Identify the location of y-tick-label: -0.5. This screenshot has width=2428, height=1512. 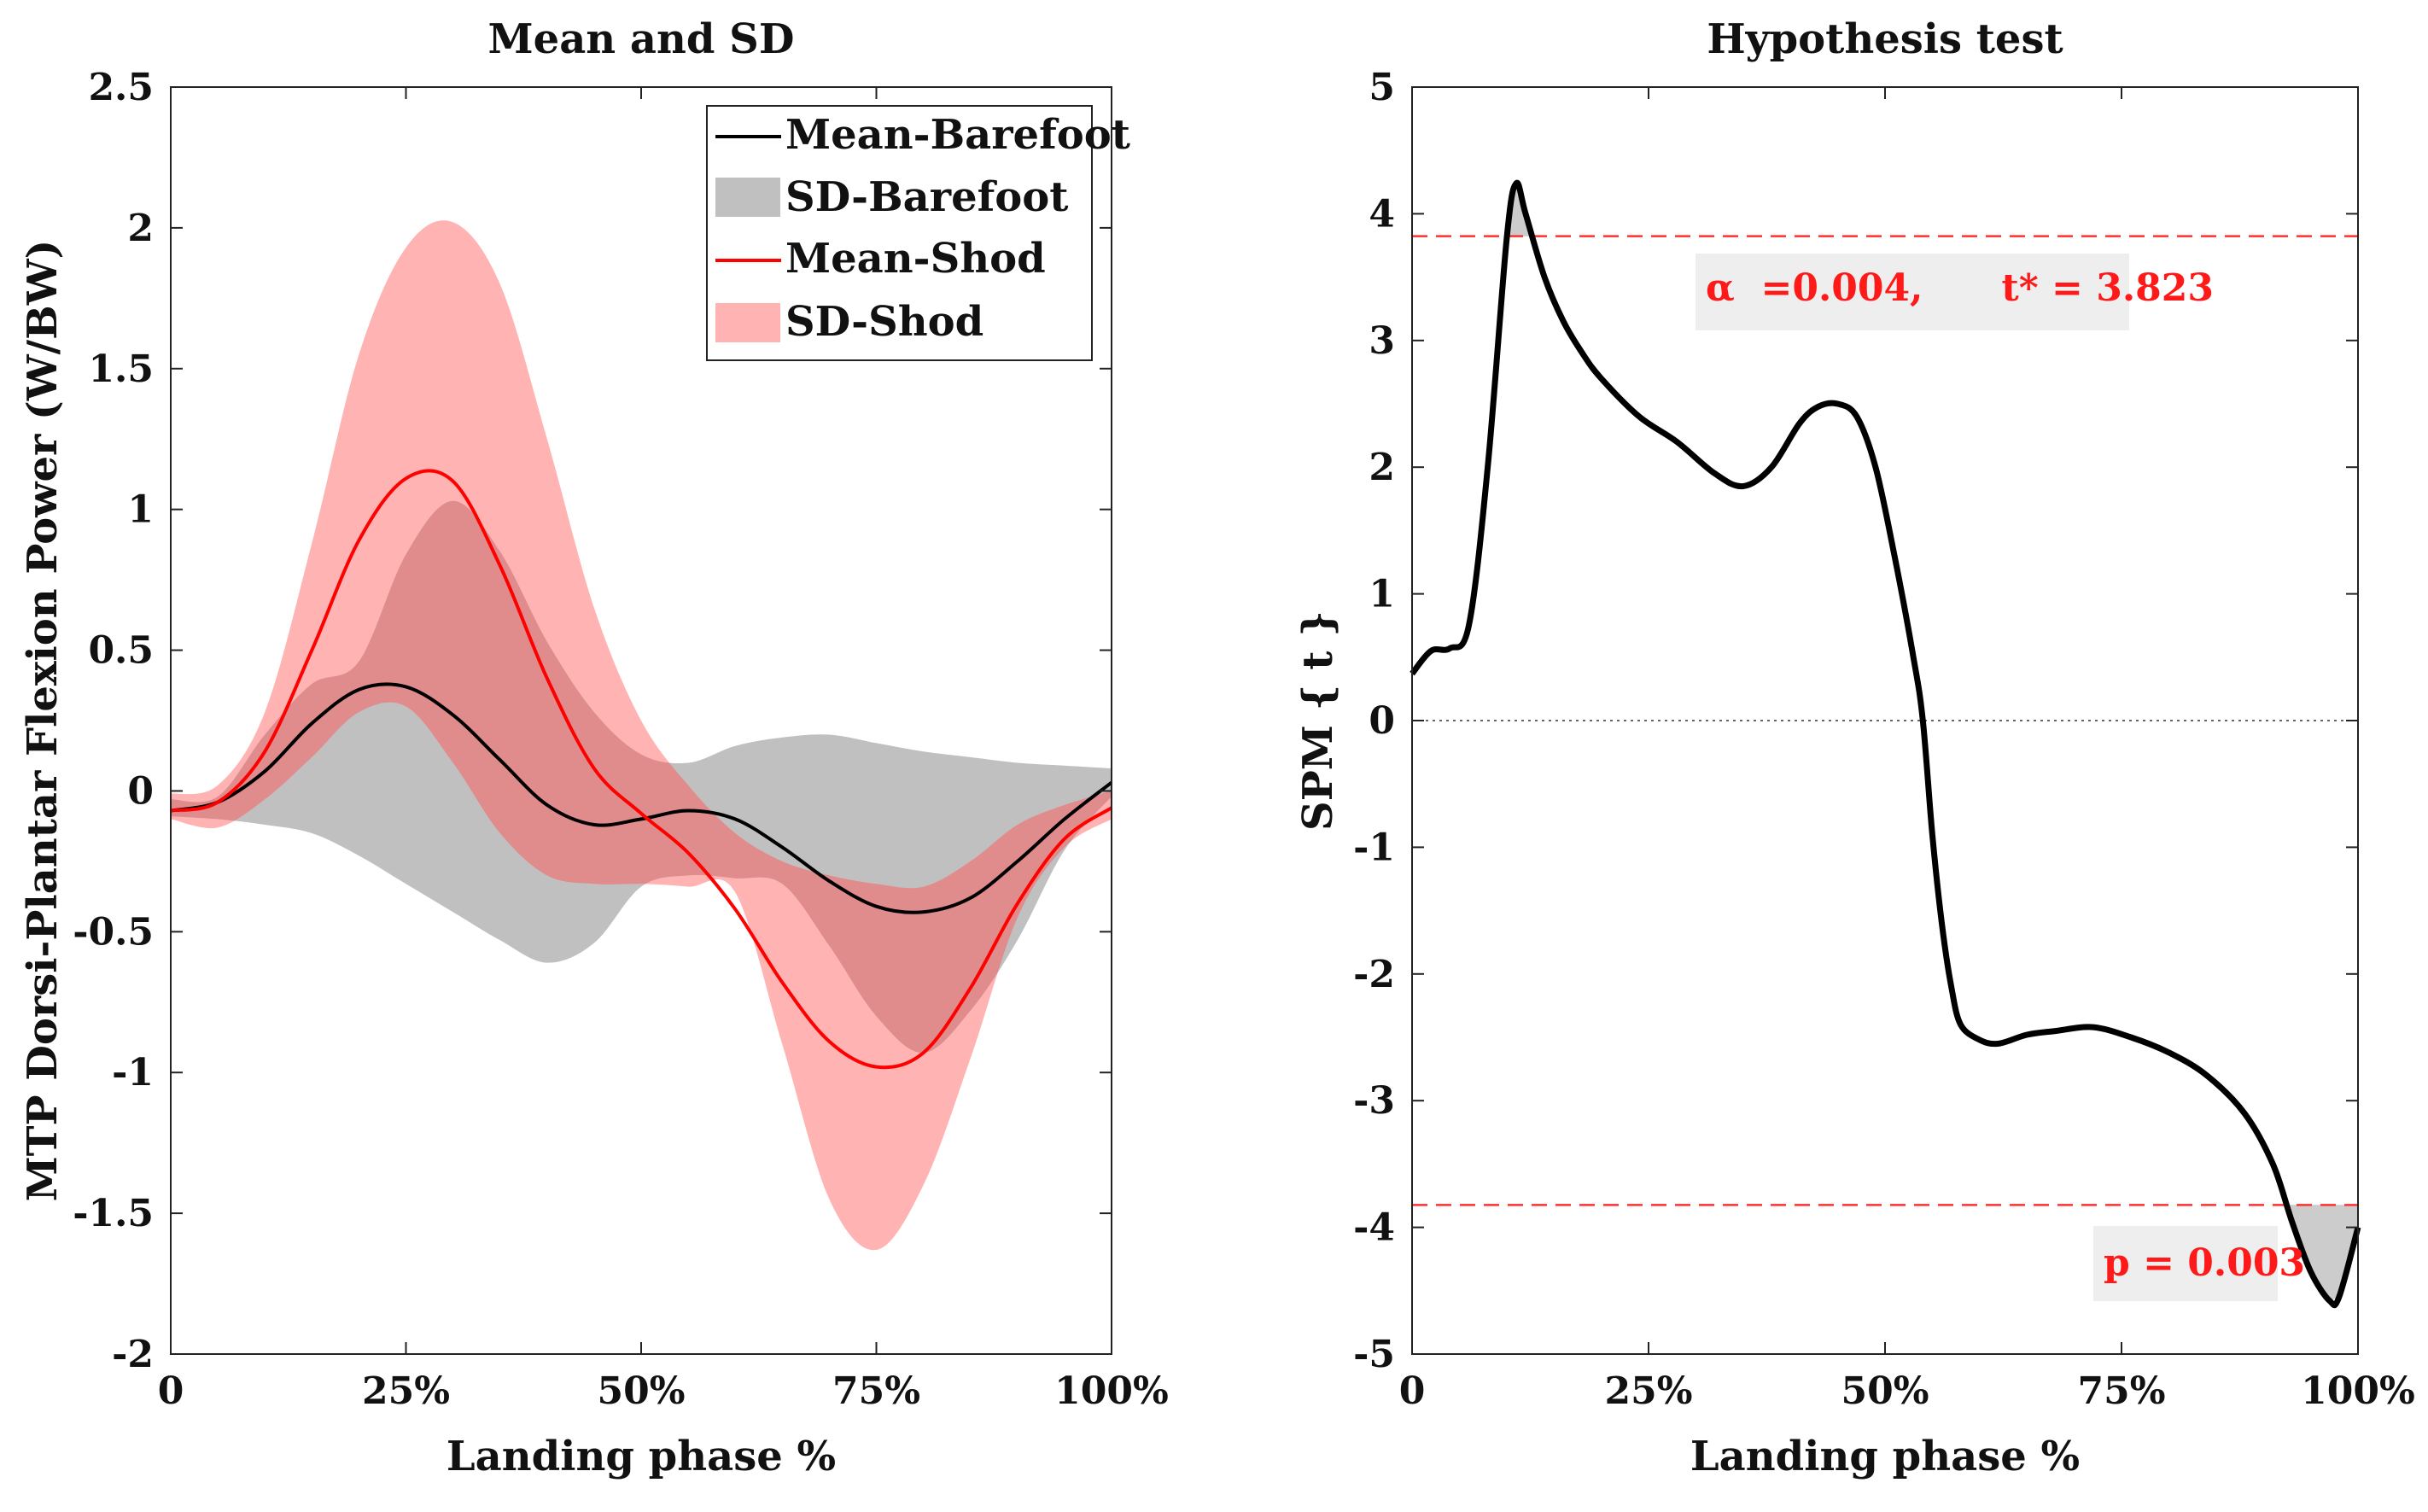
(113, 932).